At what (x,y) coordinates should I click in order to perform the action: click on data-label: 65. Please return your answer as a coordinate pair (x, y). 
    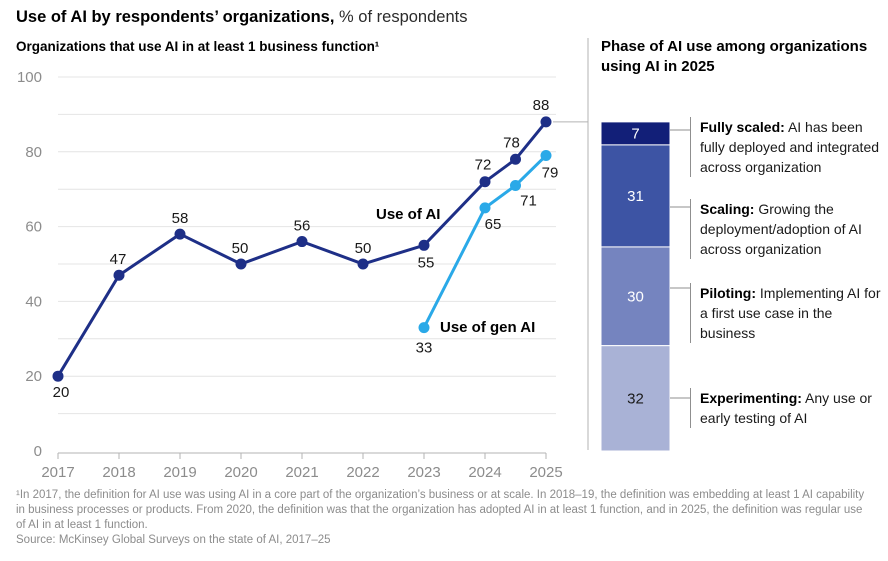
    Looking at the image, I should click on (493, 224).